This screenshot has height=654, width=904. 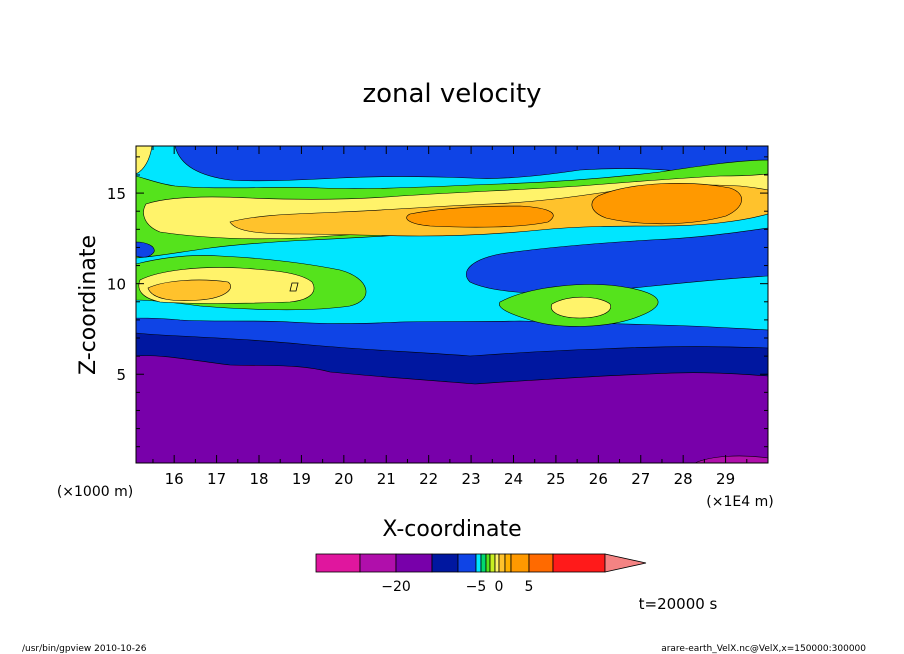 What do you see at coordinates (386, 479) in the screenshot?
I see `x-tick-label: 21` at bounding box center [386, 479].